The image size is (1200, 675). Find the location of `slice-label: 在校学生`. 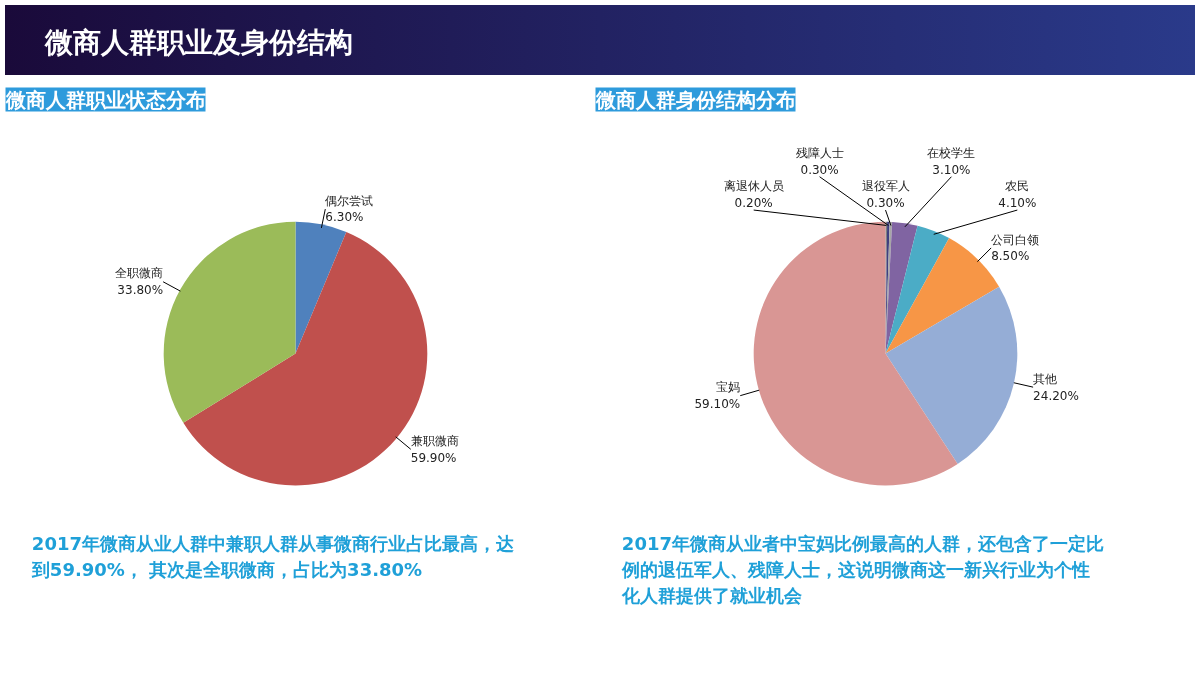

slice-label: 在校学生 is located at coordinates (951, 152).